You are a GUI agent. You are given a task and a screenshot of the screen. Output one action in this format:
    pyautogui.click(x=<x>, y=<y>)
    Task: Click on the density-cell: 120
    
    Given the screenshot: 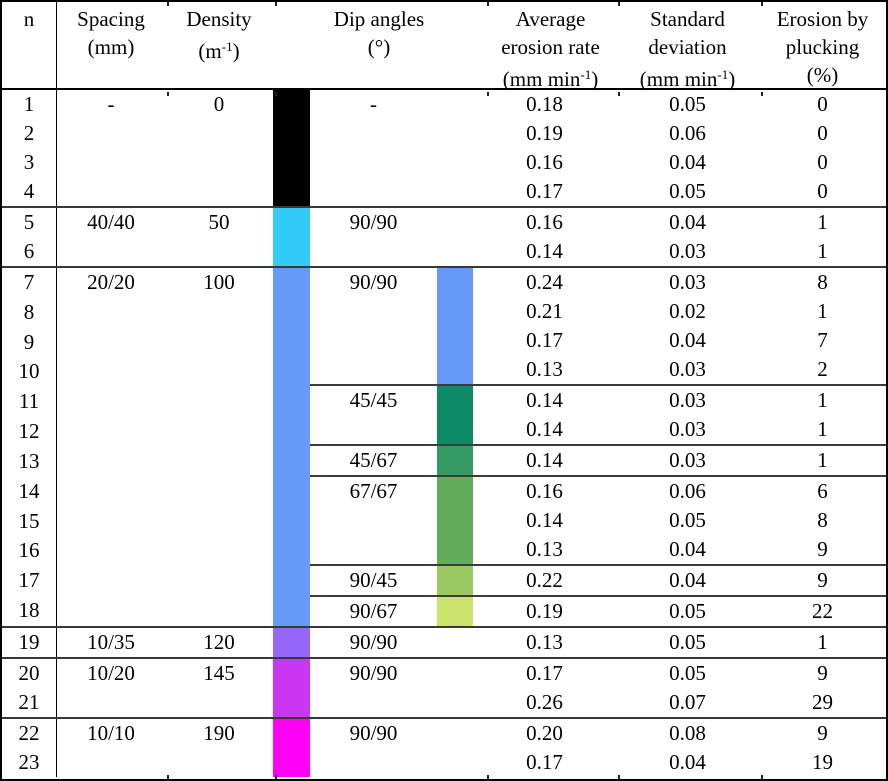 What is the action you would take?
    pyautogui.click(x=219, y=642)
    